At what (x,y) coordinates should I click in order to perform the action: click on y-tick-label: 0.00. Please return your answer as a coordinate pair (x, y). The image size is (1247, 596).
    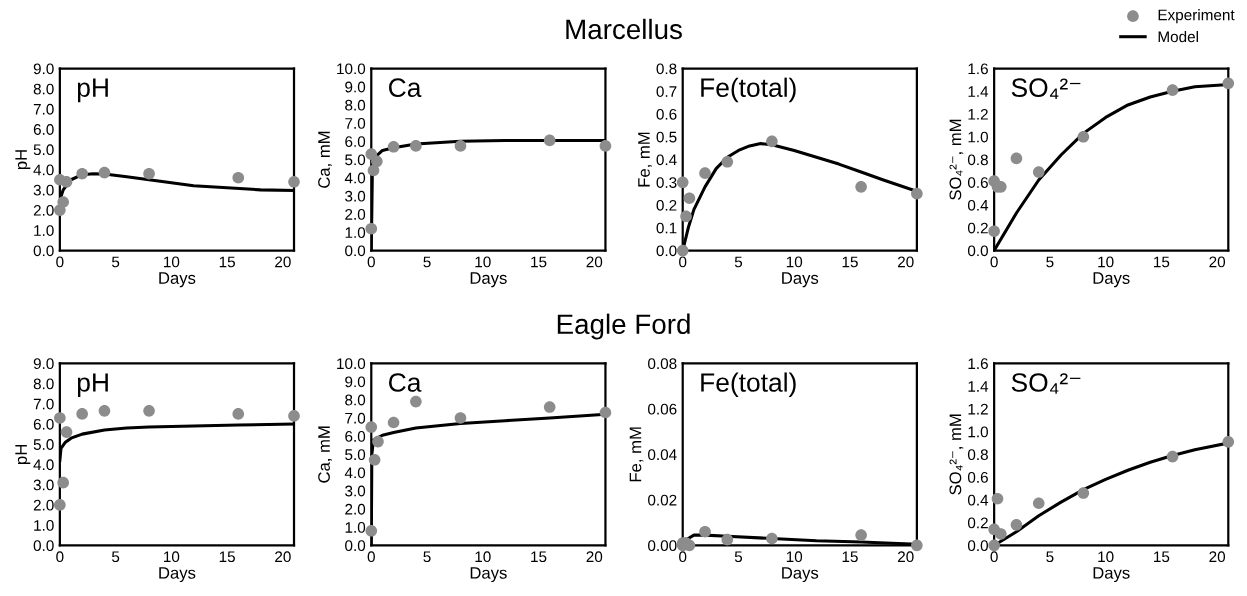
    Looking at the image, I should click on (662, 546).